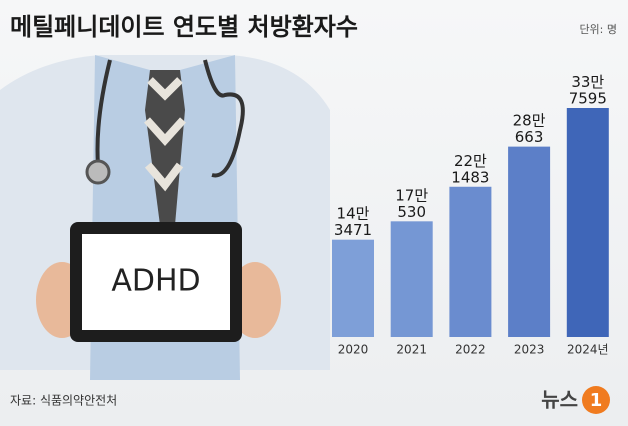 The image size is (628, 426). Describe the element at coordinates (353, 221) in the screenshot. I see `value-label: 14만 3471` at that location.